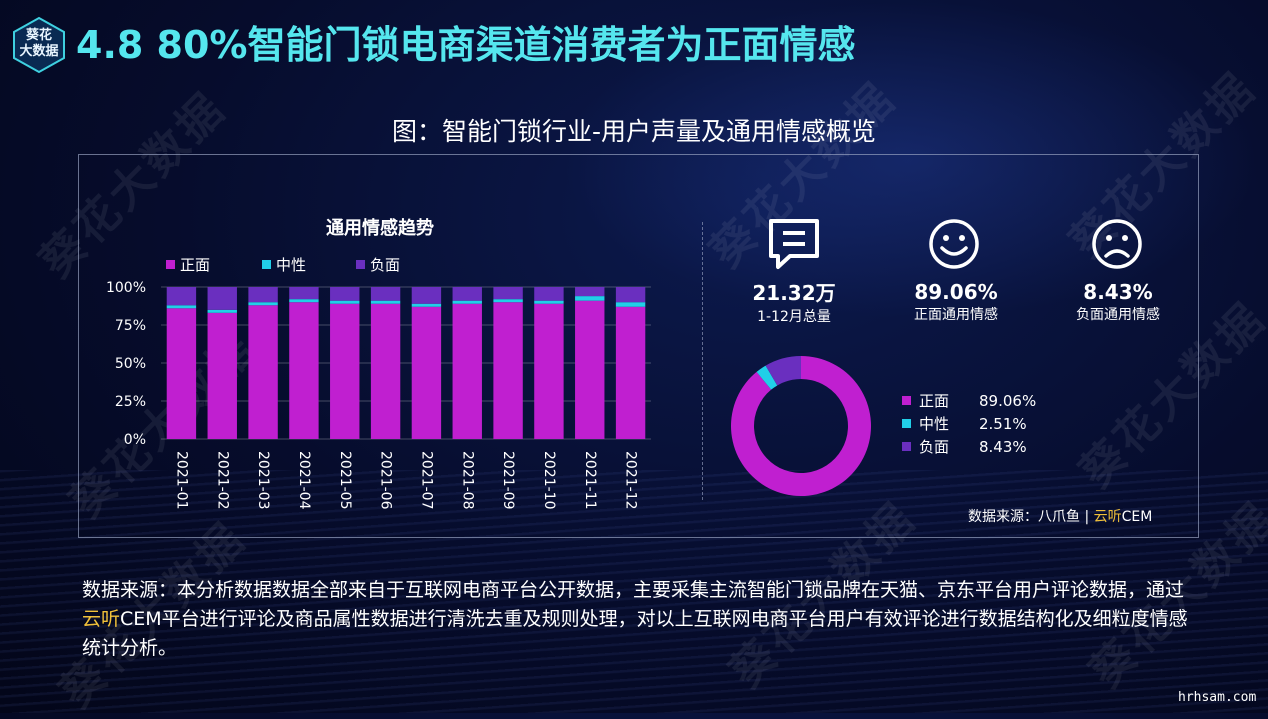 The width and height of the screenshot is (1268, 719). Describe the element at coordinates (590, 480) in the screenshot. I see `x-tick-label: 2021-11` at that location.